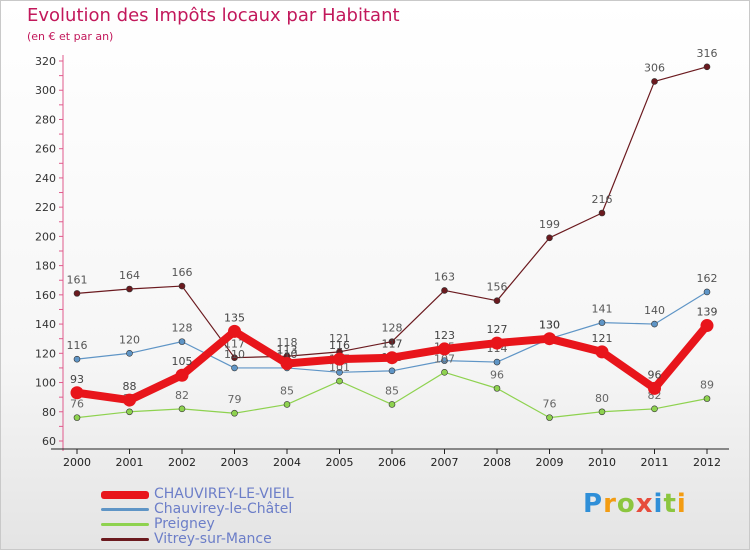 The width and height of the screenshot is (750, 551). Describe the element at coordinates (45, 90) in the screenshot. I see `y-tick-label: 300` at that location.